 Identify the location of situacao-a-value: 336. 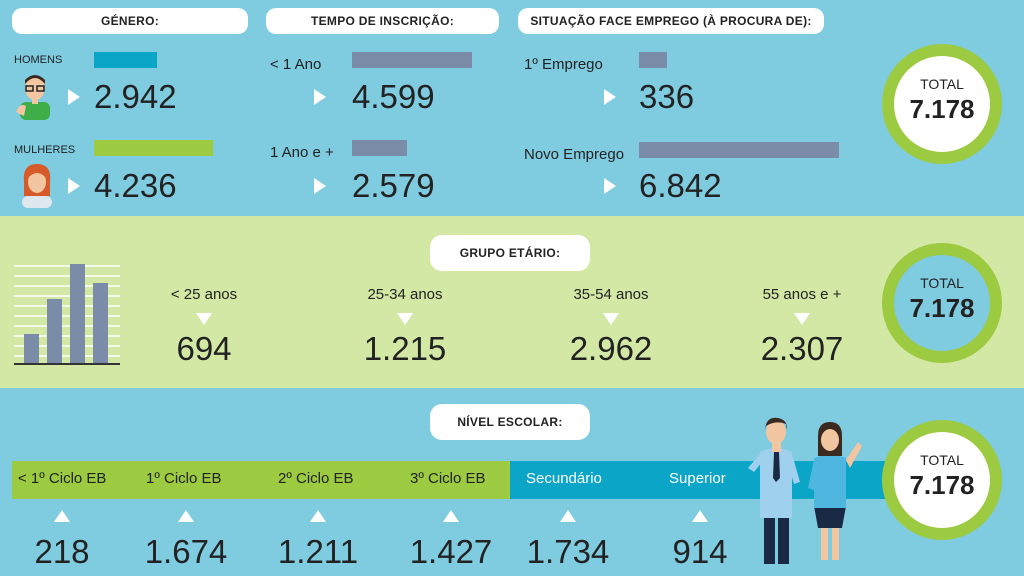
(667, 96).